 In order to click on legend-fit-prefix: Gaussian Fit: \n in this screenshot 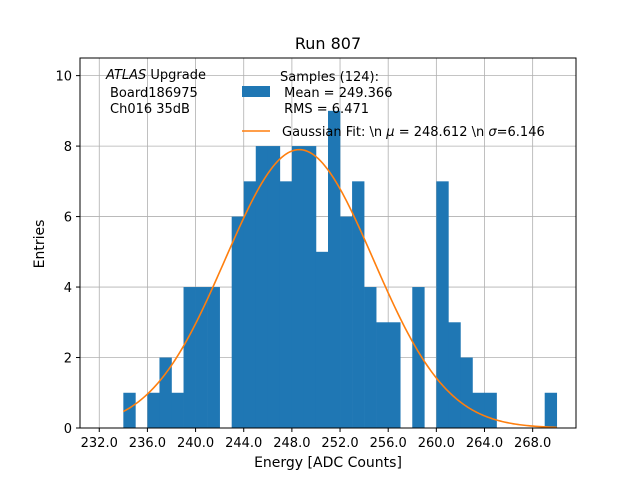, I will do `click(334, 132)`.